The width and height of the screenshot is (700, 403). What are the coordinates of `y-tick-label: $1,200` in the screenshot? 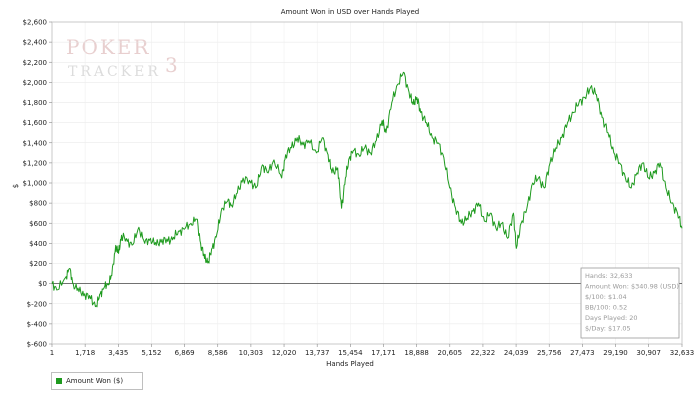 It's located at (35, 163).